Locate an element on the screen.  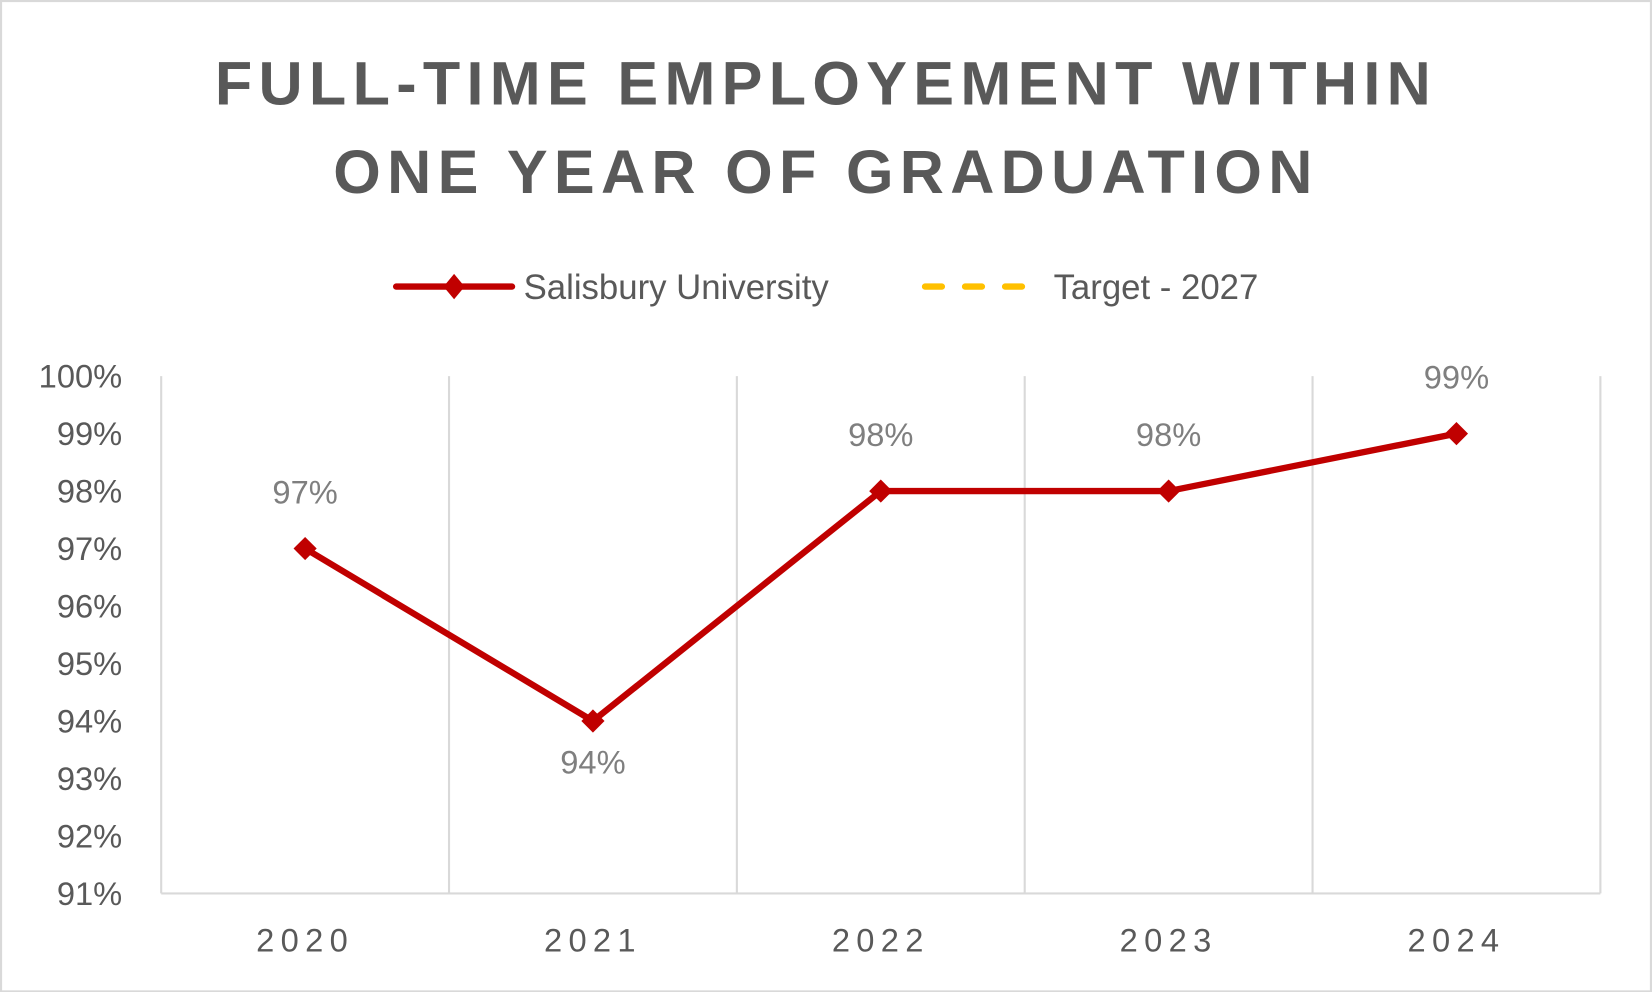
chart-title-line-1: FULL-TIME EMPLOYEMENT WITHIN is located at coordinates (826, 83).